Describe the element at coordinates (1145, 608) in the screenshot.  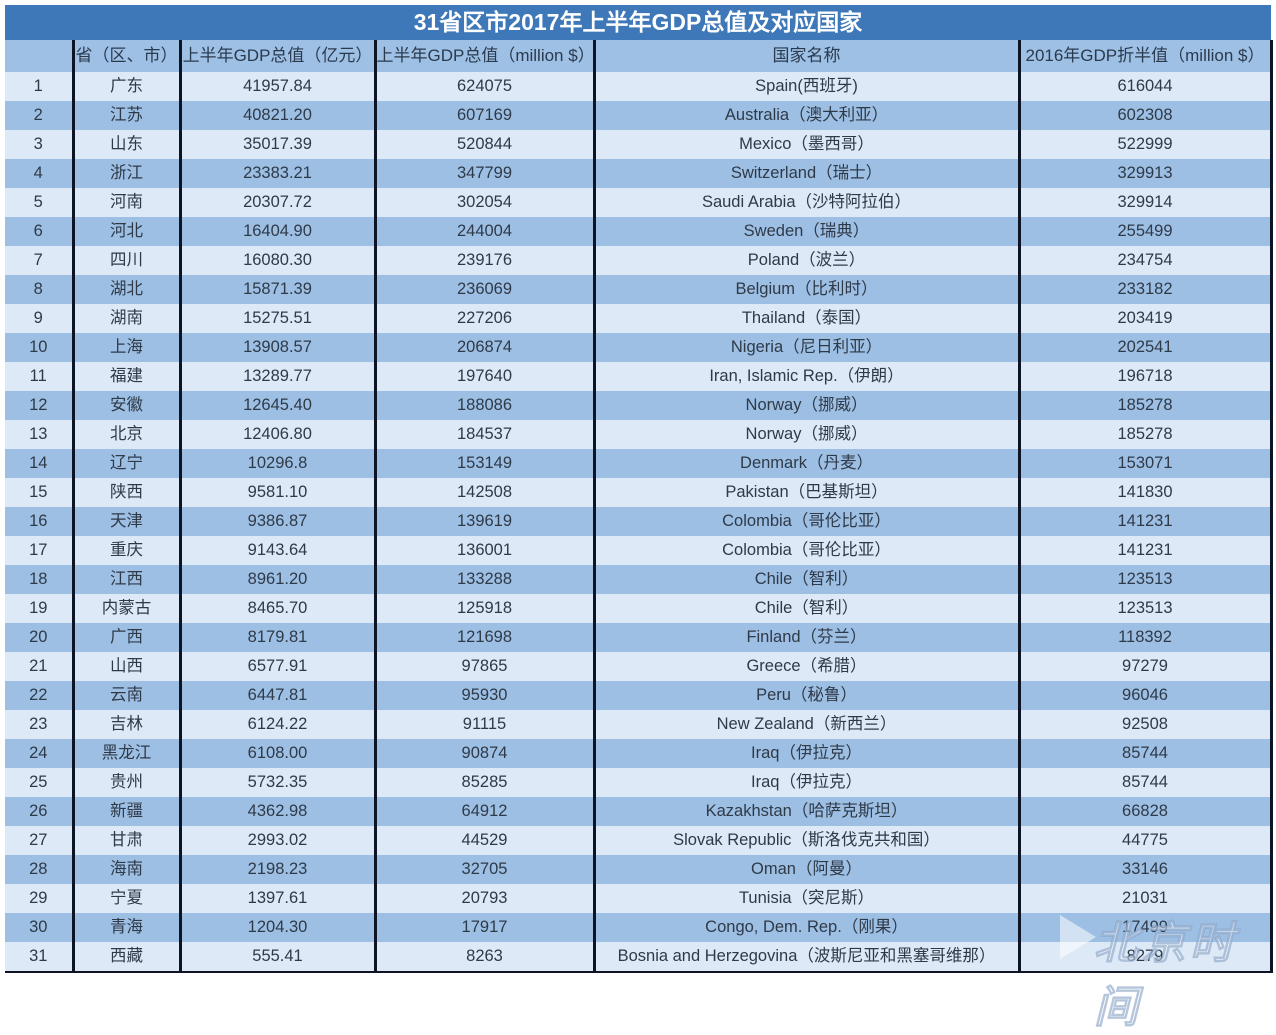
I see `cell-gdp-2016-half: 123513` at that location.